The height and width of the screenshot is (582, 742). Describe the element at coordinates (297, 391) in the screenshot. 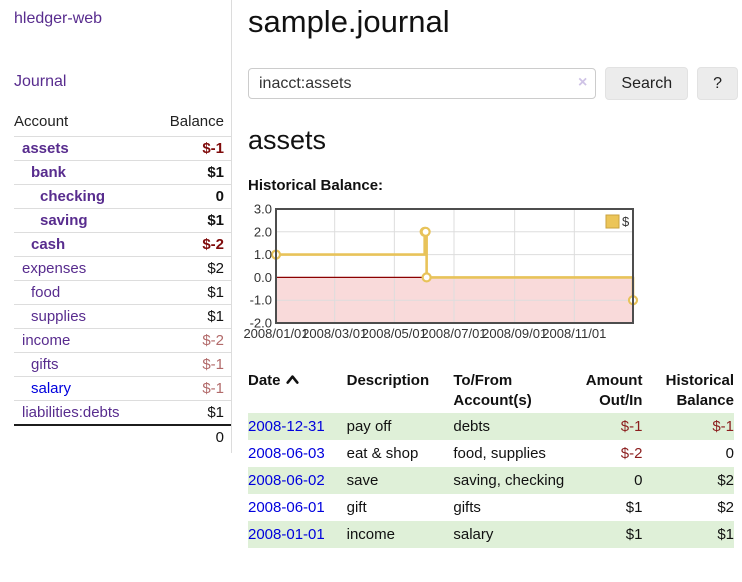

I see `col-date: Date` at that location.